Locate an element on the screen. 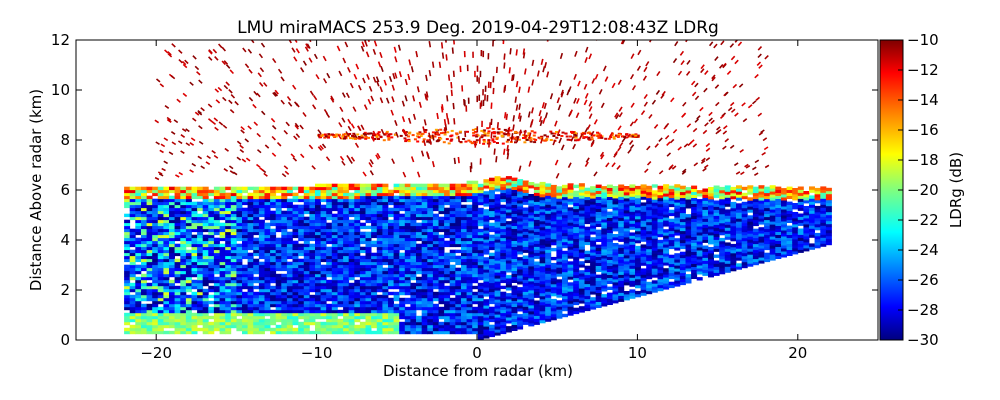 The image size is (1000, 400). colorbar-tick-label: −18 is located at coordinates (923, 160).